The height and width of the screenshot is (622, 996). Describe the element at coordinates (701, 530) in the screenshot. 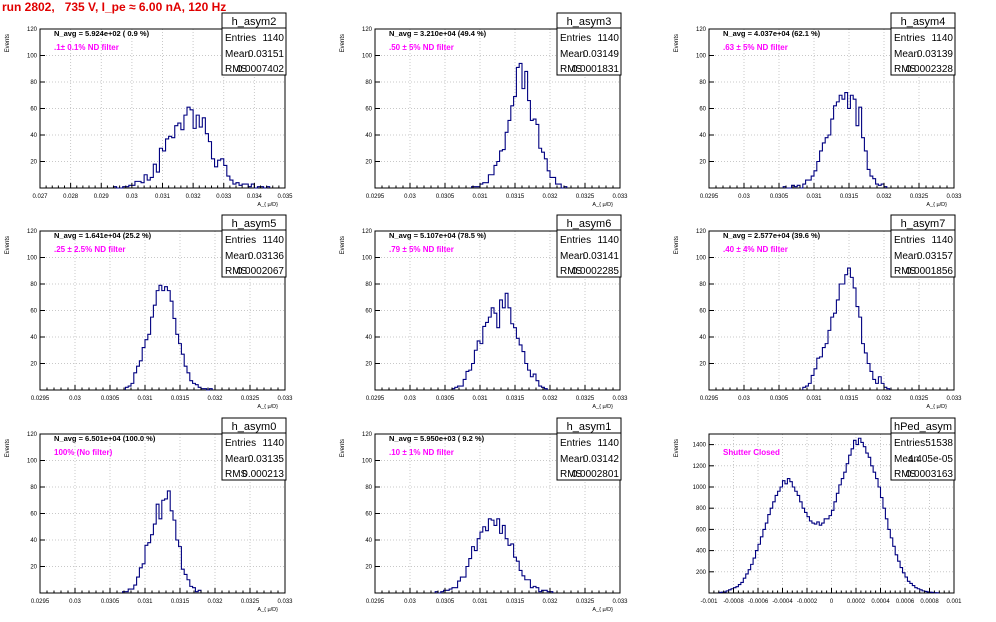

I see `y-tick-label: 600` at that location.